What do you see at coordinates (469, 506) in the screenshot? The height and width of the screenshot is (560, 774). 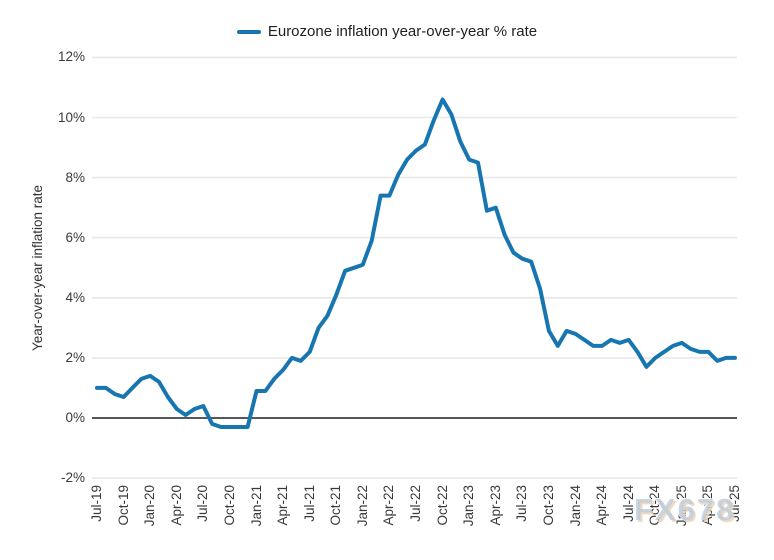 I see `x-tick-label: Jan-23` at bounding box center [469, 506].